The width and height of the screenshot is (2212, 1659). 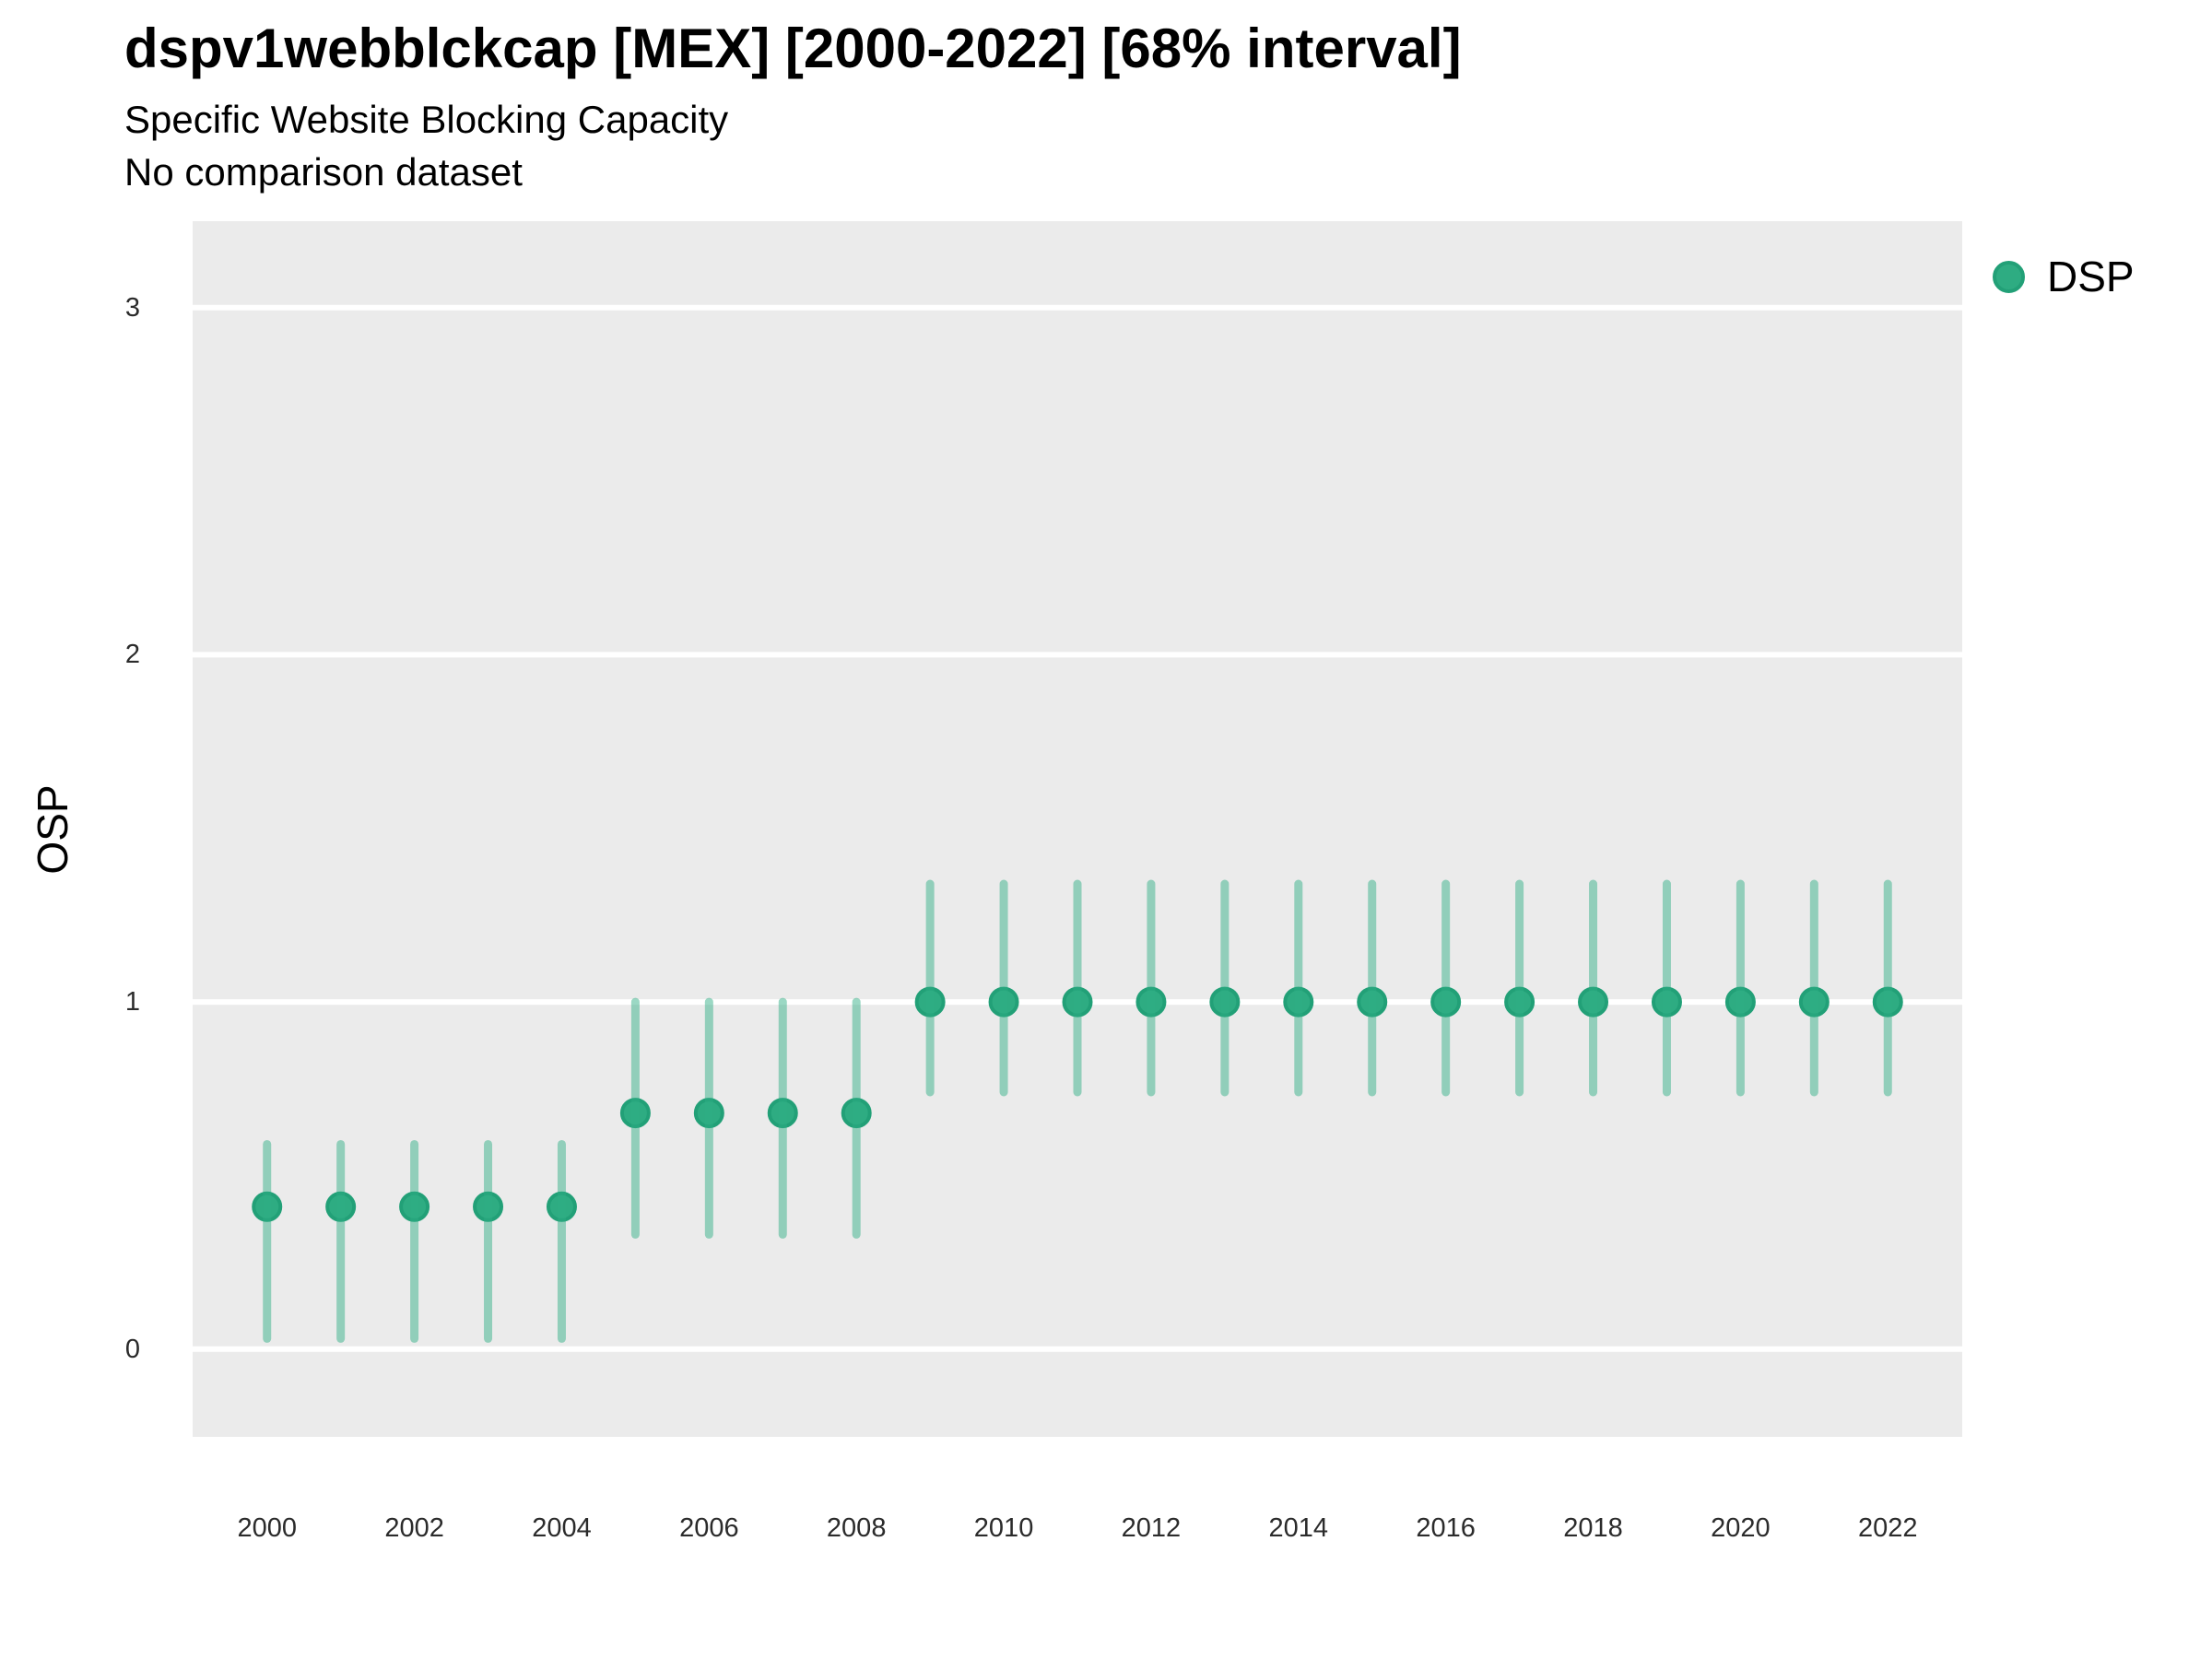 What do you see at coordinates (1593, 1002) in the screenshot?
I see `estimate-point-2018` at bounding box center [1593, 1002].